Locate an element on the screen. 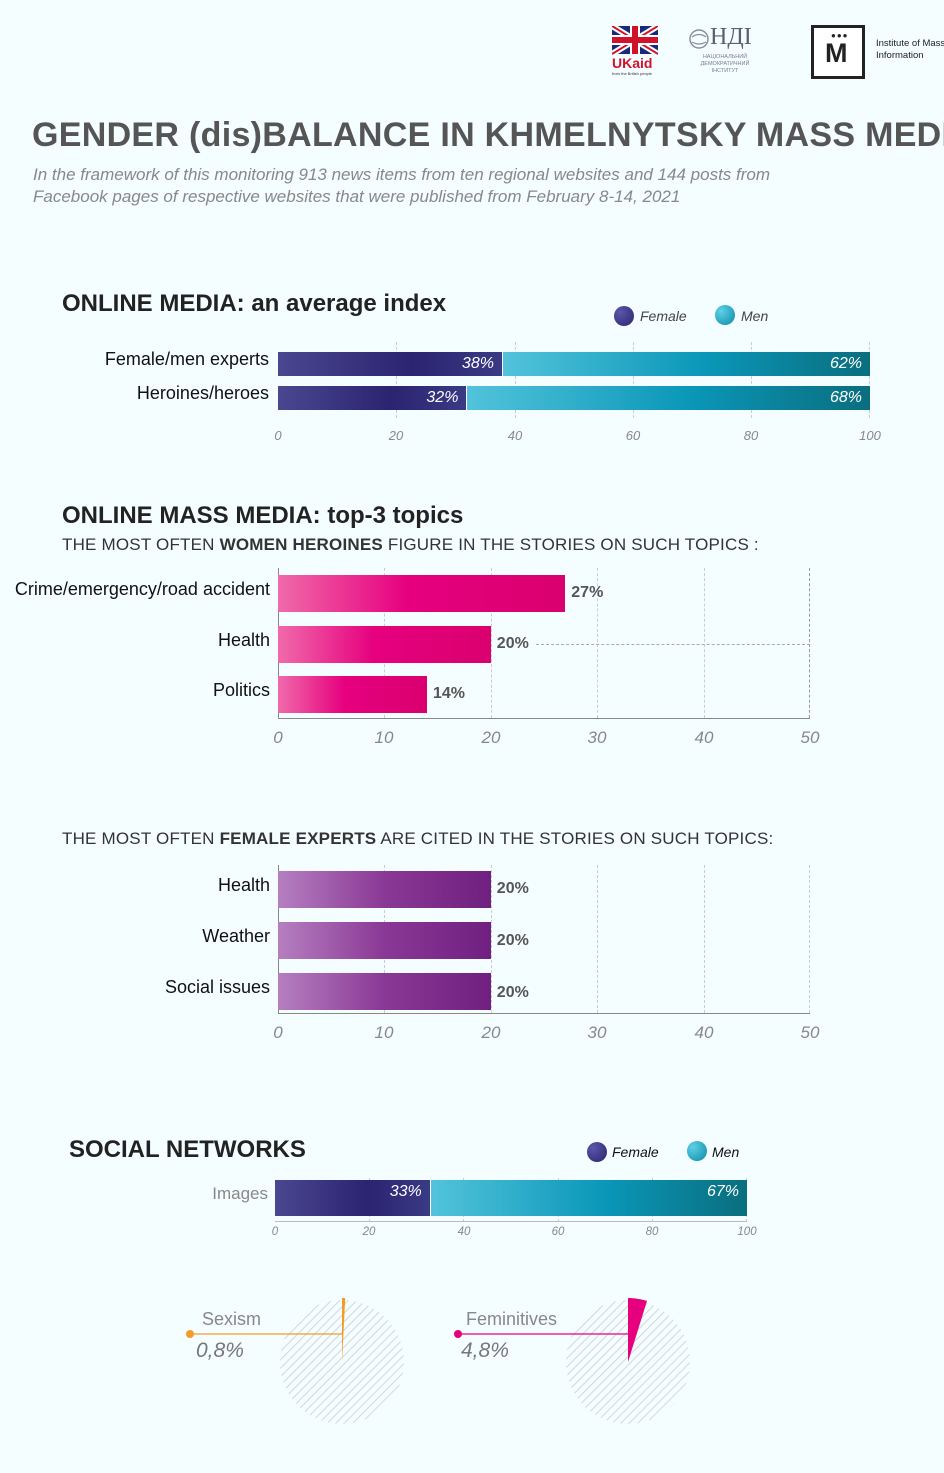  bar-segment-female: 32% is located at coordinates (373, 398).